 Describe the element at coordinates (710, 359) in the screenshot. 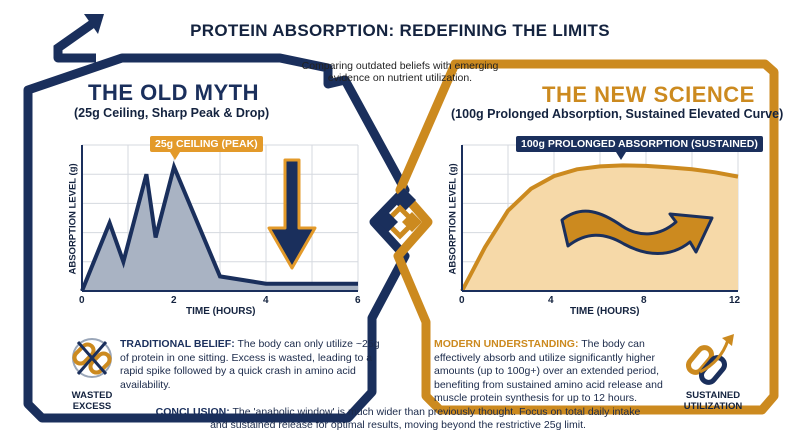

I see `linked-chain-icon` at that location.